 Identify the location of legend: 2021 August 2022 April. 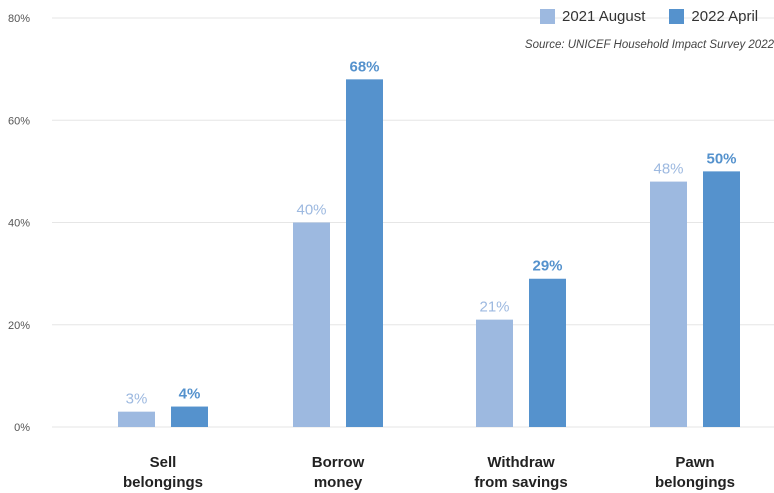
(649, 16).